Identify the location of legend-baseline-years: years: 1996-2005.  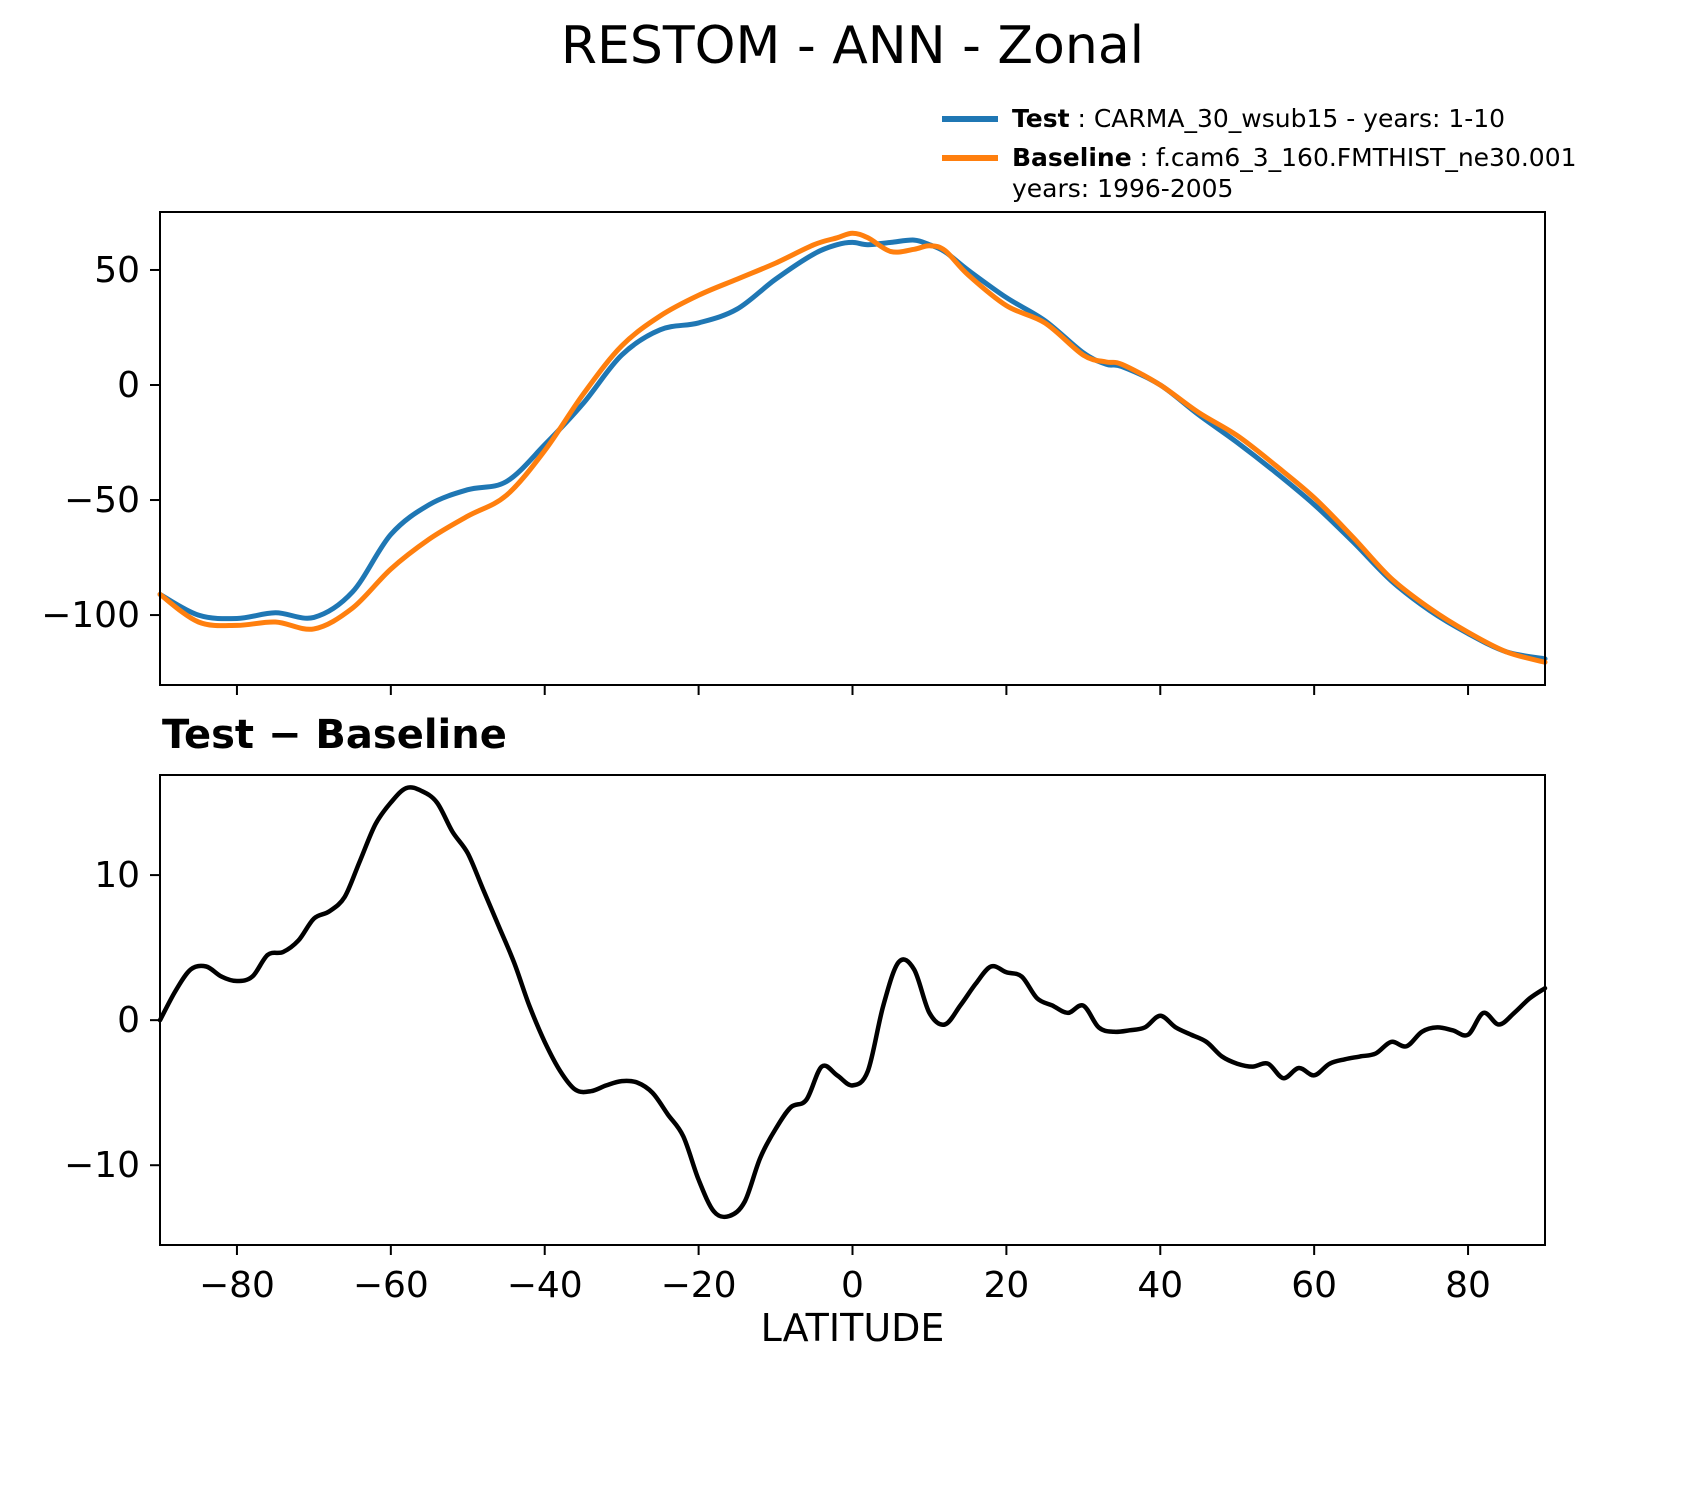
(1123, 188).